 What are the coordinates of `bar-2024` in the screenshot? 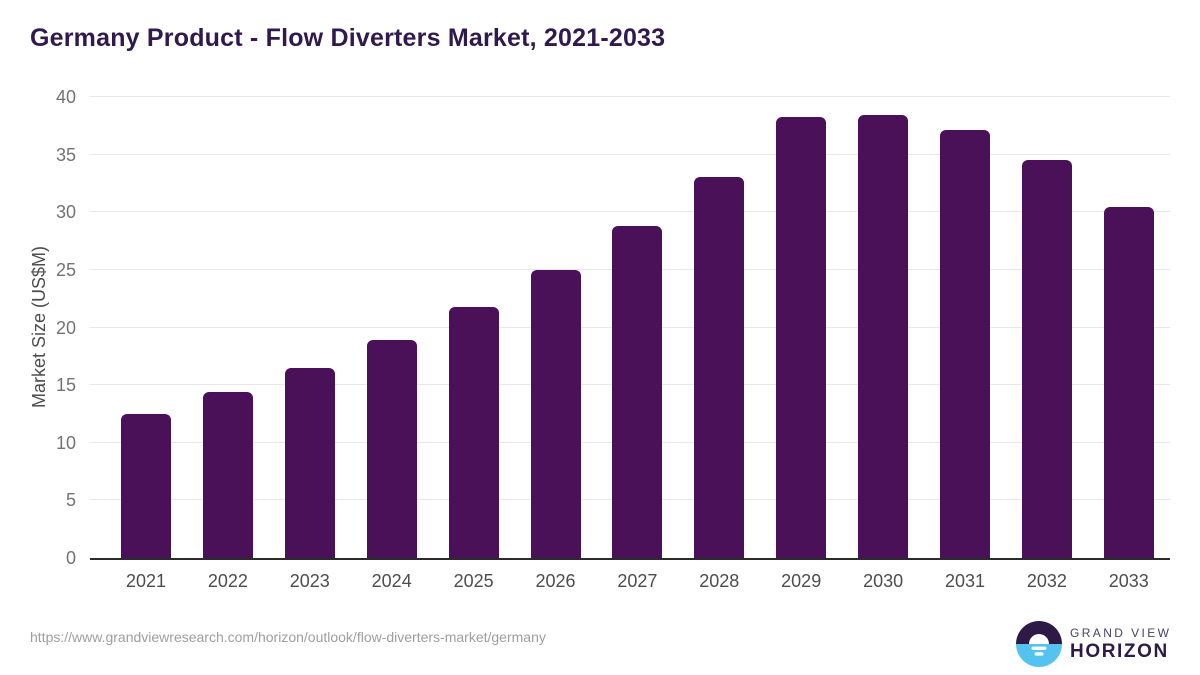 It's located at (391, 449).